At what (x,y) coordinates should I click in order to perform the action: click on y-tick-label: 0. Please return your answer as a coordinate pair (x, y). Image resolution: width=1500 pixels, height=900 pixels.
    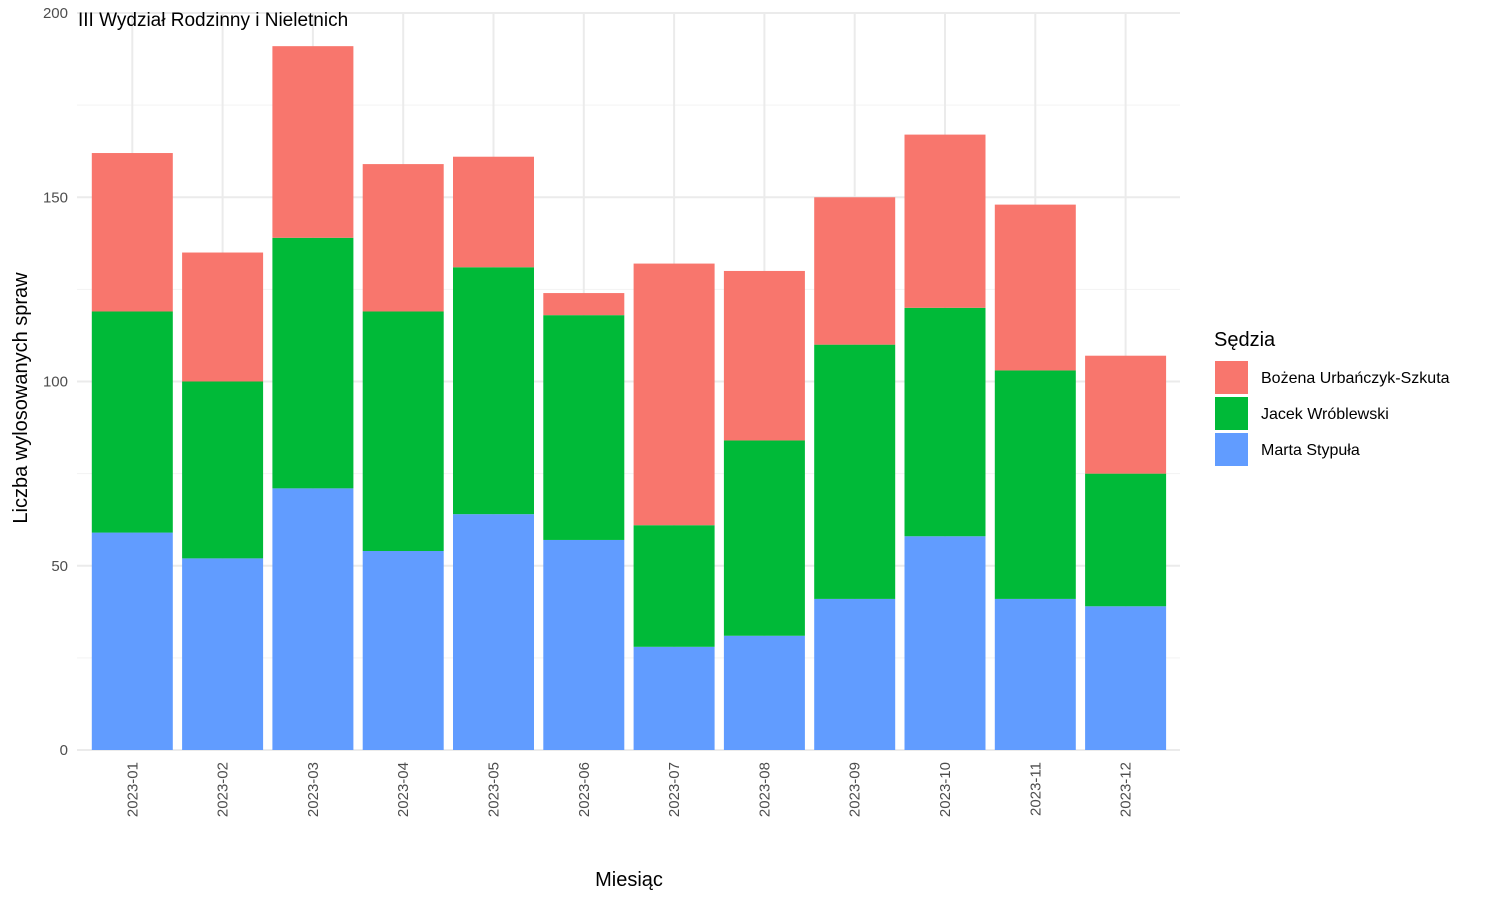
    Looking at the image, I should click on (64, 750).